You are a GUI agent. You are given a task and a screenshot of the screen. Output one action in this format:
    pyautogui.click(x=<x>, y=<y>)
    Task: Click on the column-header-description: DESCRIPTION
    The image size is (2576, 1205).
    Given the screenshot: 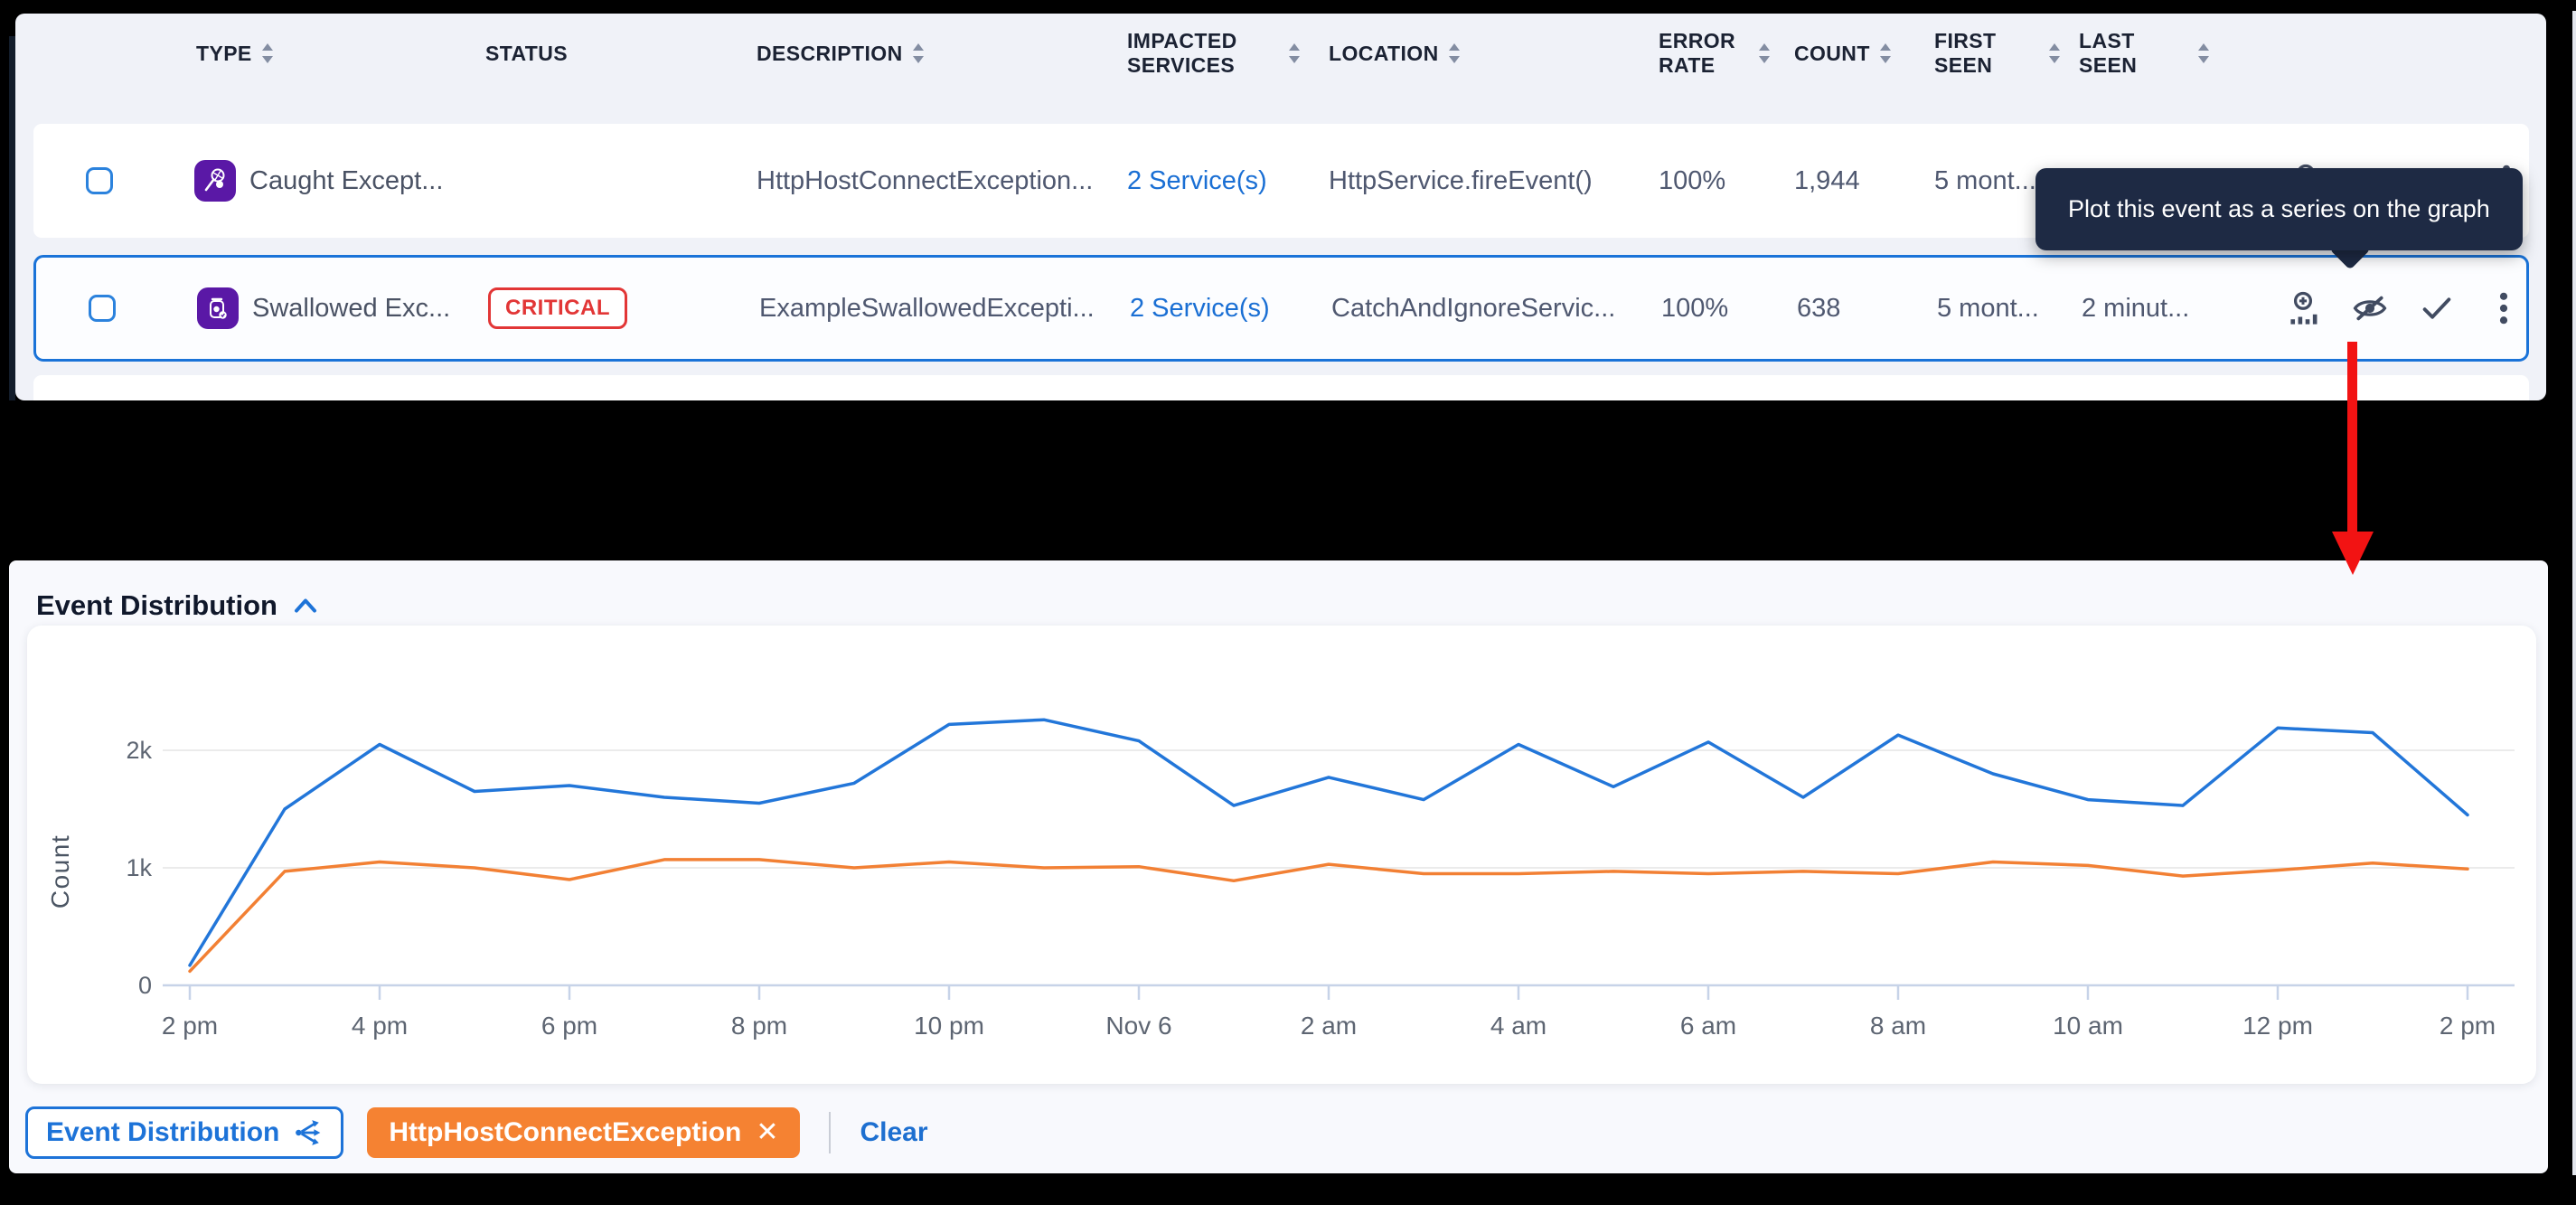 What is the action you would take?
    pyautogui.click(x=928, y=54)
    